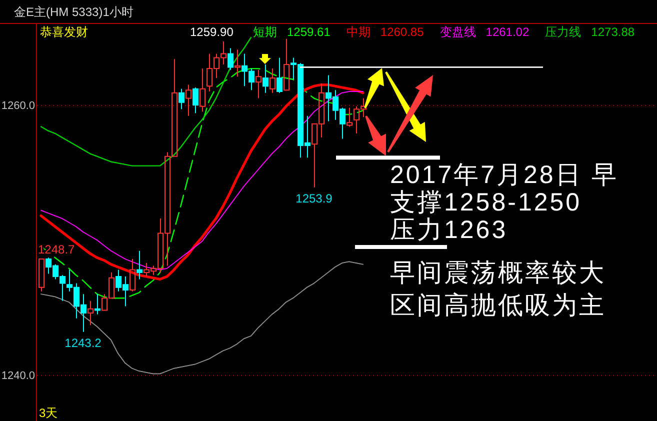 The height and width of the screenshot is (421, 657). Describe the element at coordinates (358, 32) in the screenshot. I see `legend-label: 中期` at that location.